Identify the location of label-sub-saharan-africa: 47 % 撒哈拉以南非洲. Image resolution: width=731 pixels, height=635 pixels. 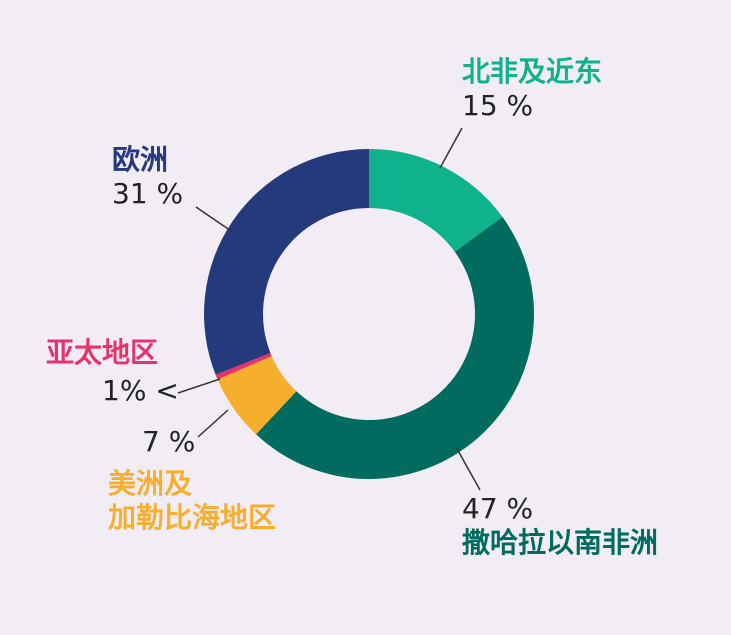
(560, 525).